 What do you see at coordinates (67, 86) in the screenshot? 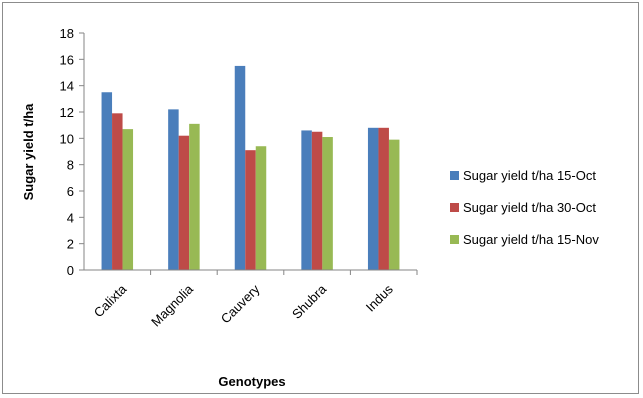
I see `y-tick-label: 14` at bounding box center [67, 86].